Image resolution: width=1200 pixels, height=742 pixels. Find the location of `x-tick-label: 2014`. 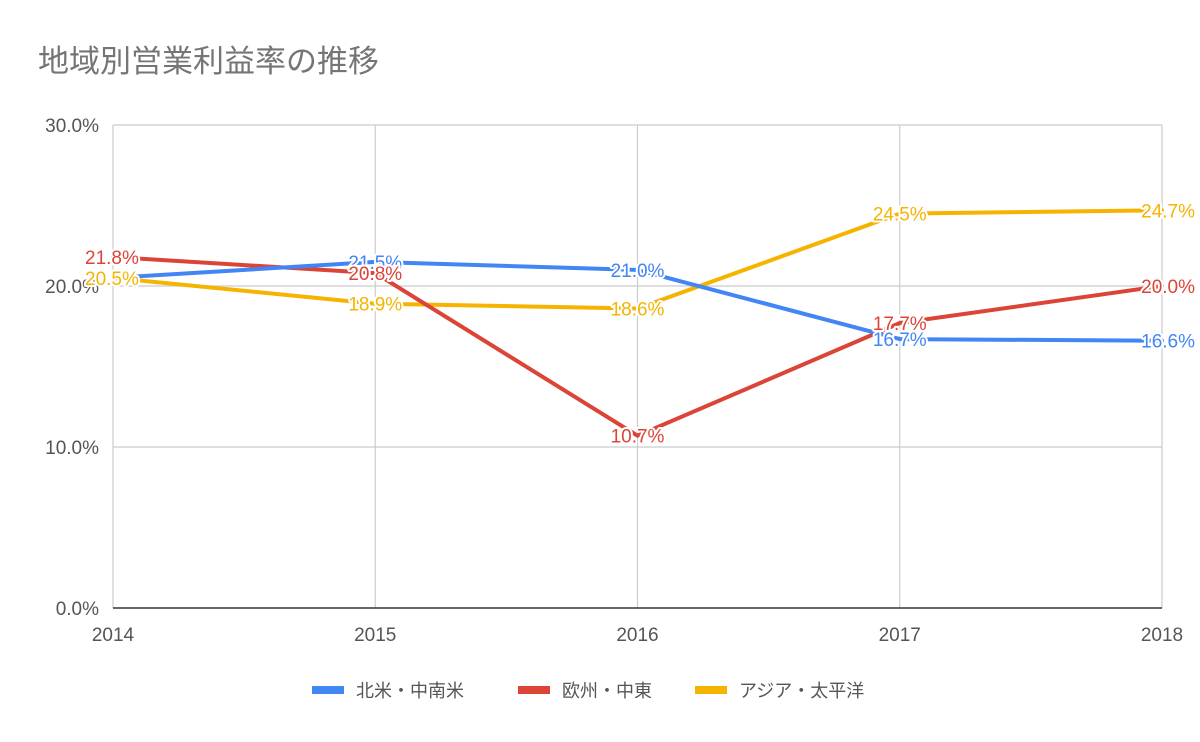

x-tick-label: 2014 is located at coordinates (113, 635).